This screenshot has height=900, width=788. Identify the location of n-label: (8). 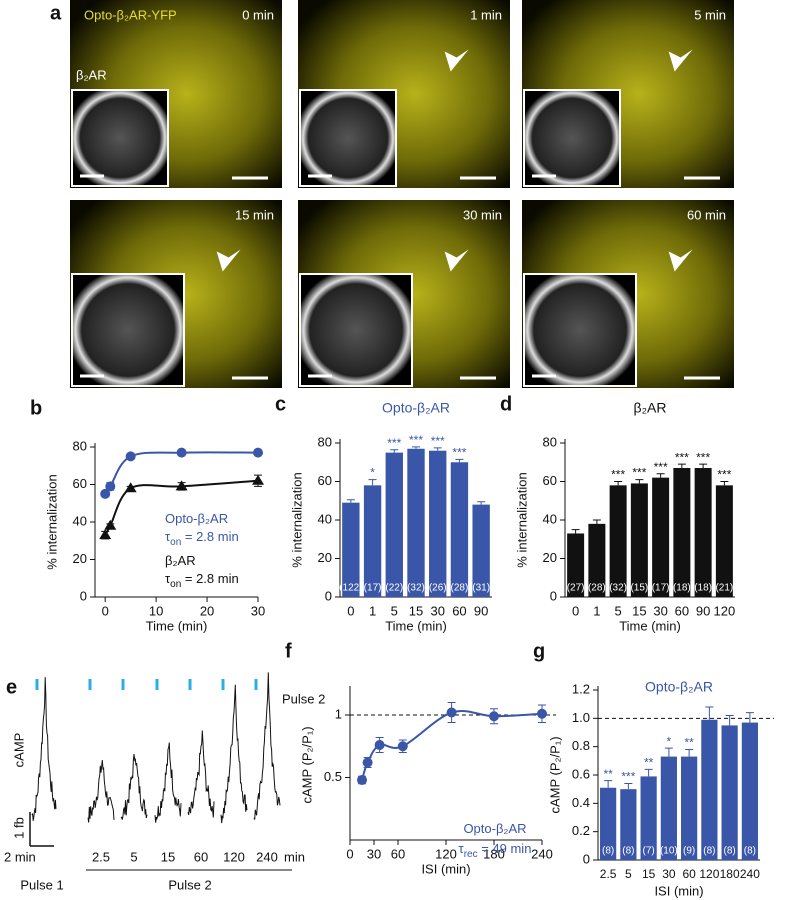
(628, 851).